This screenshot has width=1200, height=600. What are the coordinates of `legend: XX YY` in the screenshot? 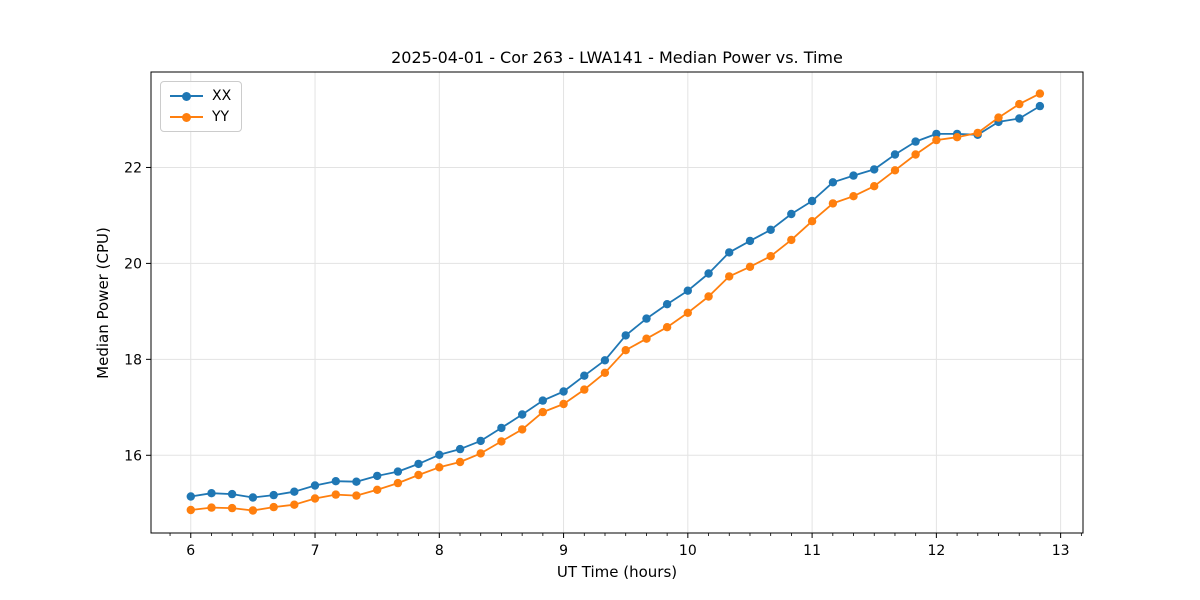 It's located at (201, 106).